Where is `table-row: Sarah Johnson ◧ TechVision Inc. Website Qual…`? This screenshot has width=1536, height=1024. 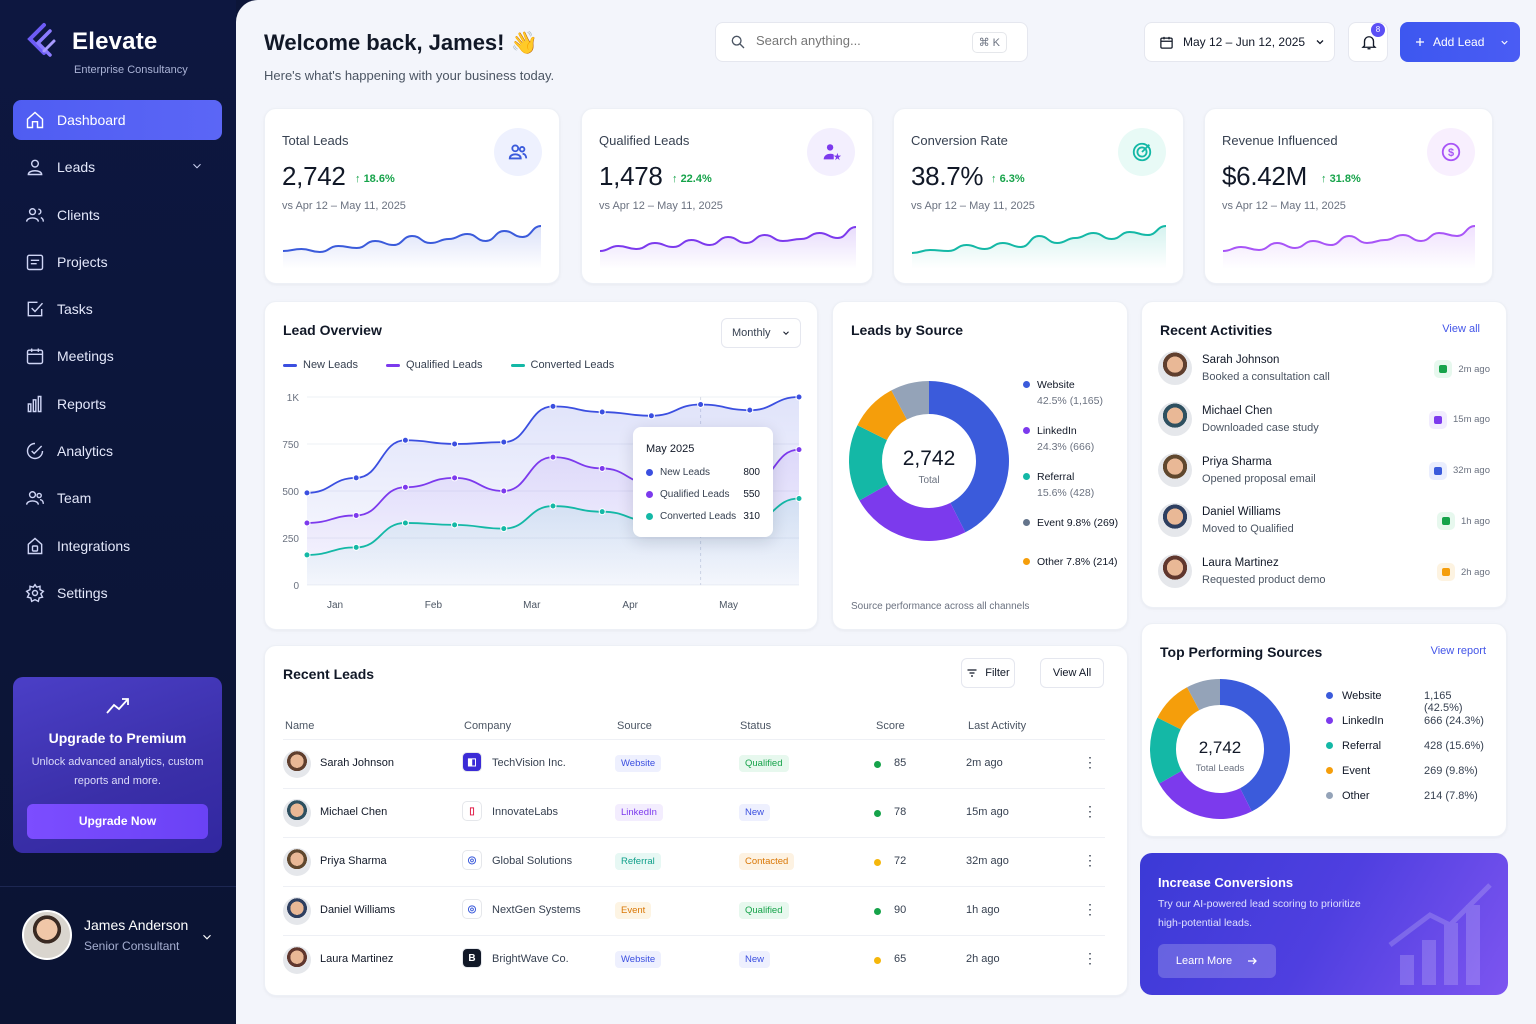 table-row: Sarah Johnson ◧ TechVision Inc. Website Qual… is located at coordinates (694, 763).